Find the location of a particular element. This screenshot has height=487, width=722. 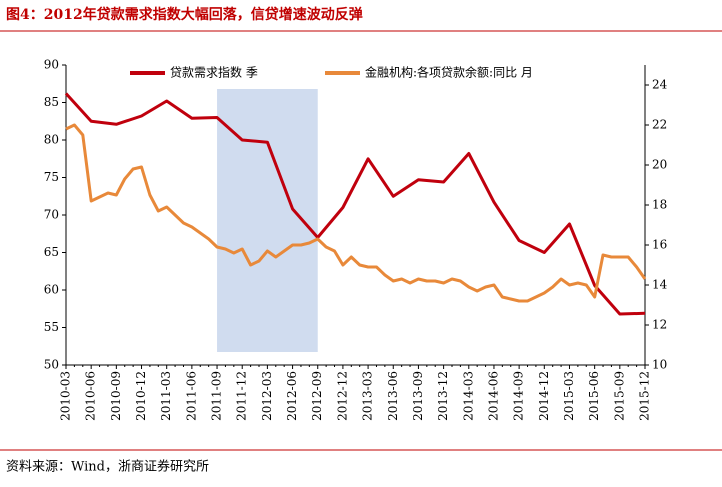

x-tick-label: 2010-09 is located at coordinates (116, 396).